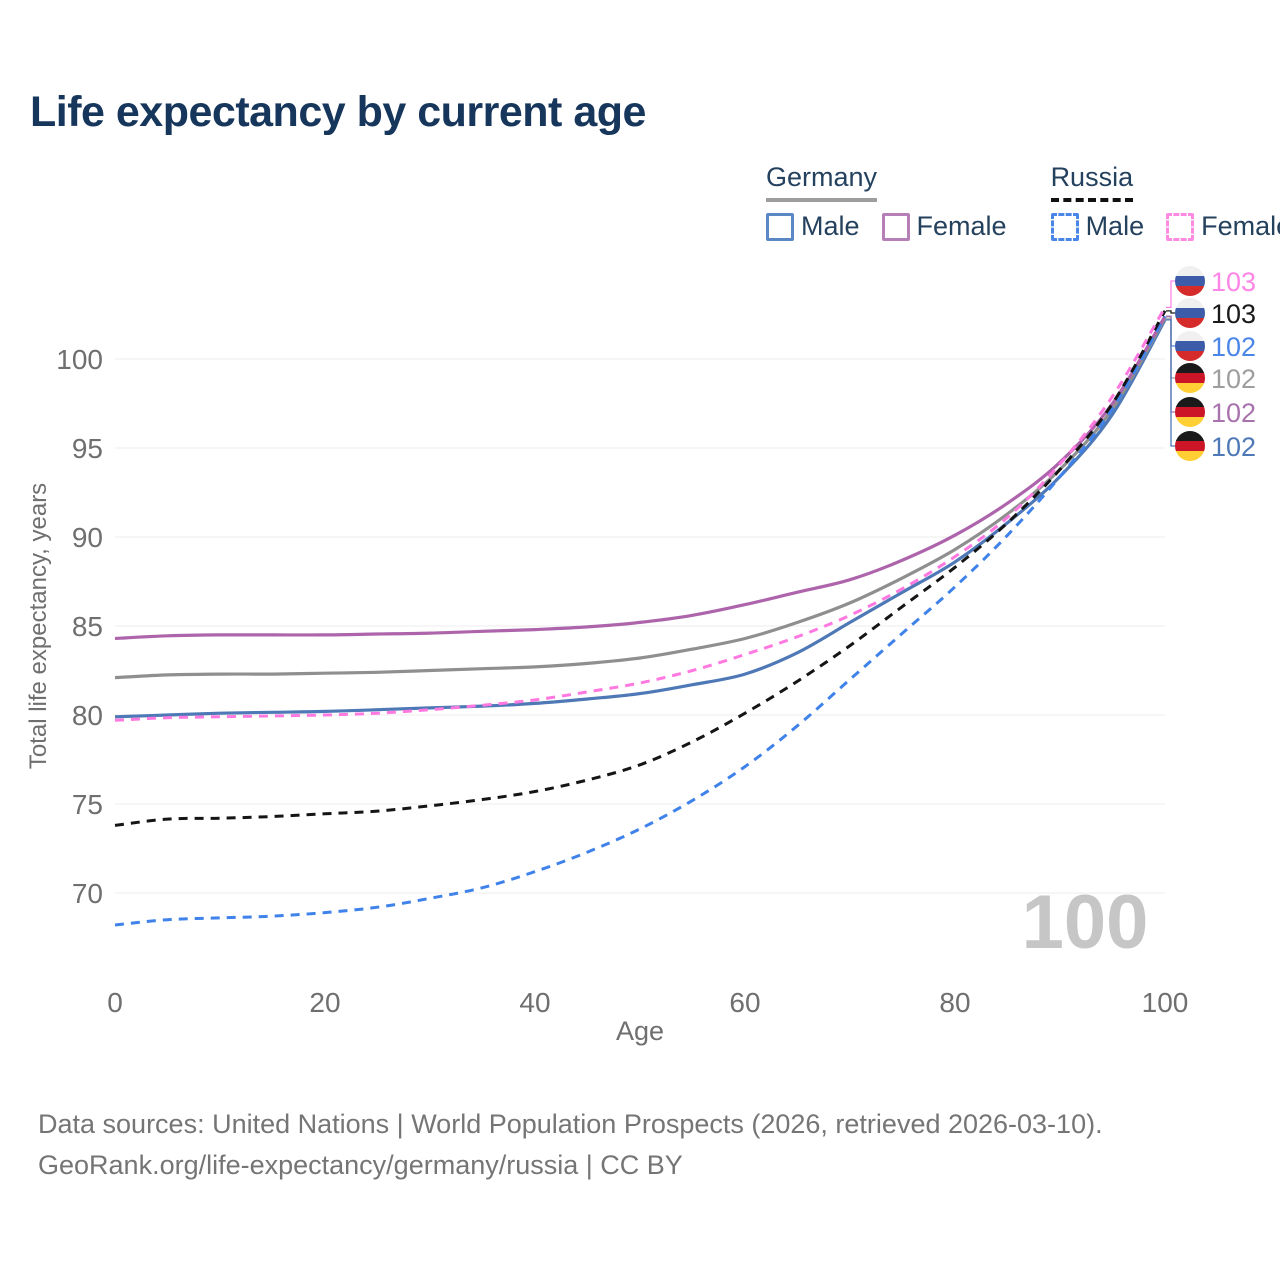 Image resolution: width=1280 pixels, height=1280 pixels. What do you see at coordinates (1092, 182) in the screenshot?
I see `legend-russia-title: Russia` at bounding box center [1092, 182].